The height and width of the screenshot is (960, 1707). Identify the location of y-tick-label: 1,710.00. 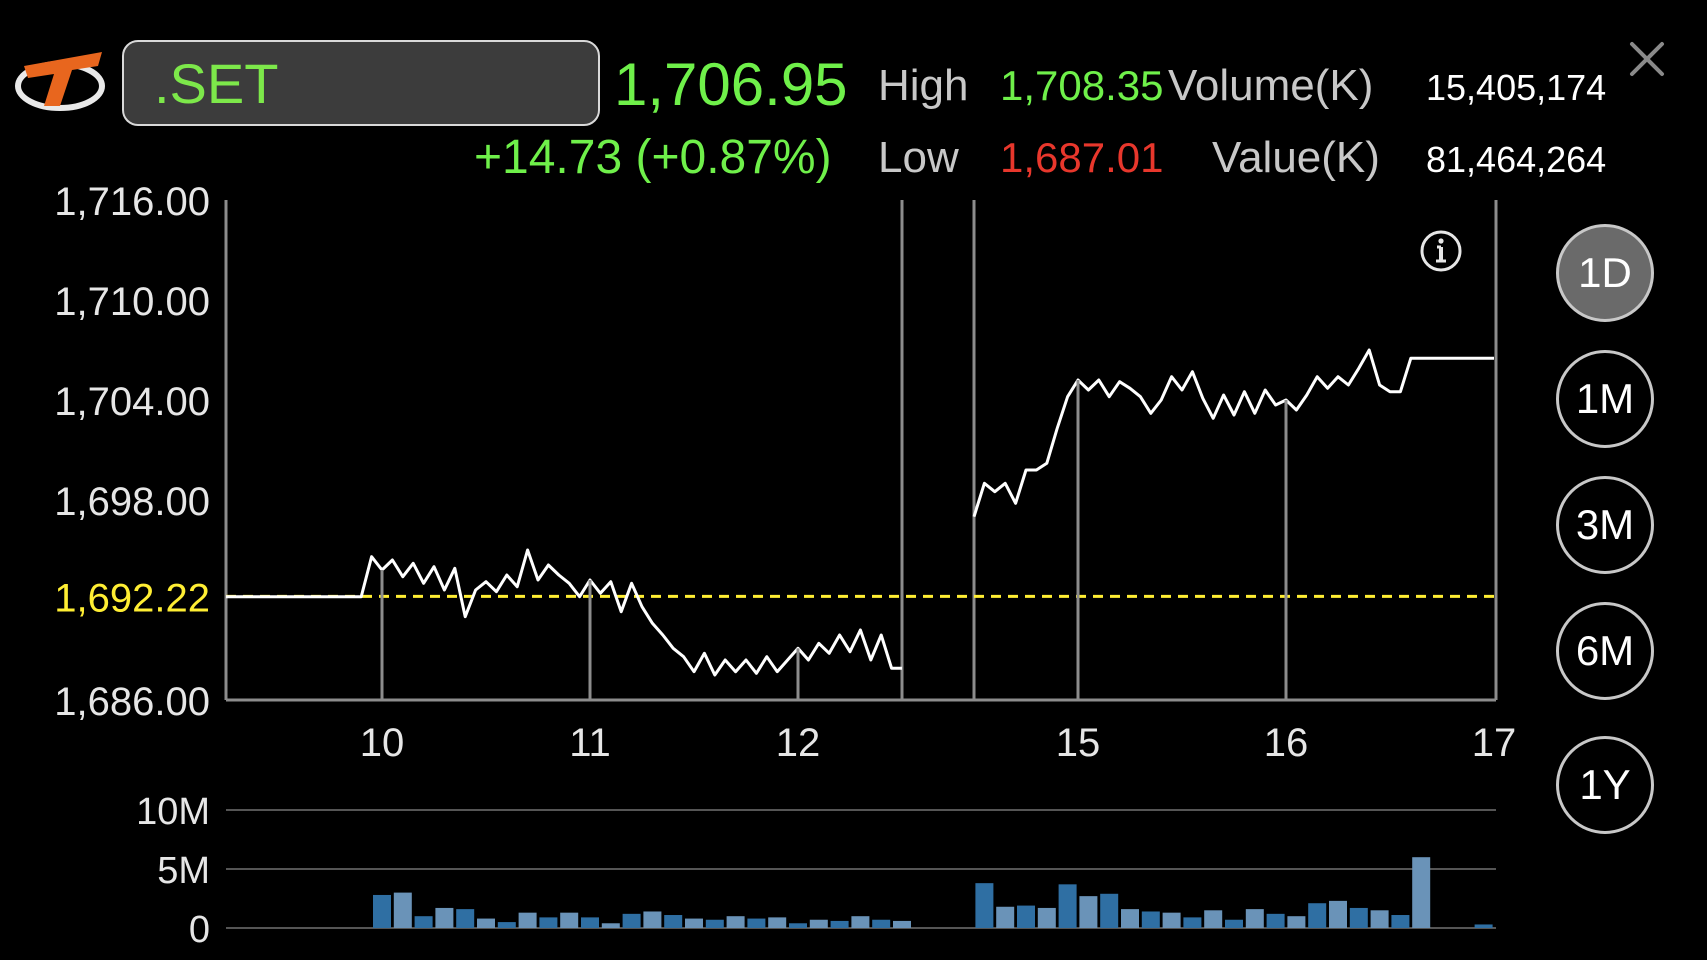
(132, 302).